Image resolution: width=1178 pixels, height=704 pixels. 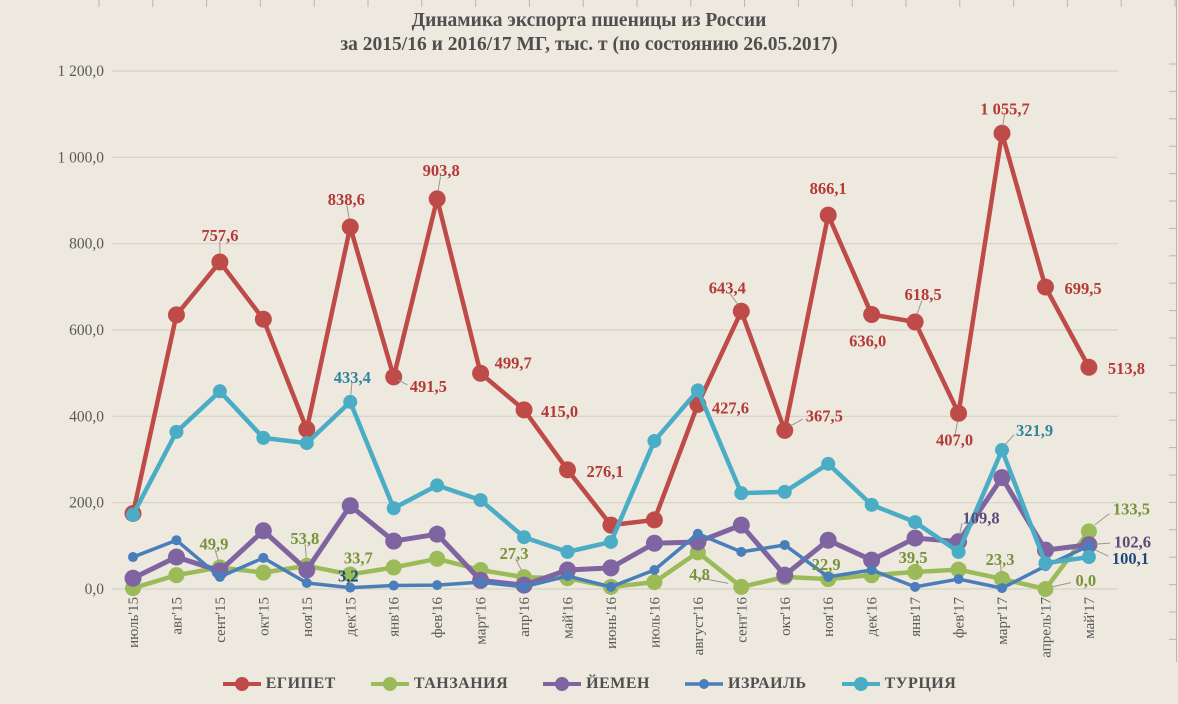 What do you see at coordinates (482, 621) in the screenshot?
I see `x-tick-label: март'16` at bounding box center [482, 621].